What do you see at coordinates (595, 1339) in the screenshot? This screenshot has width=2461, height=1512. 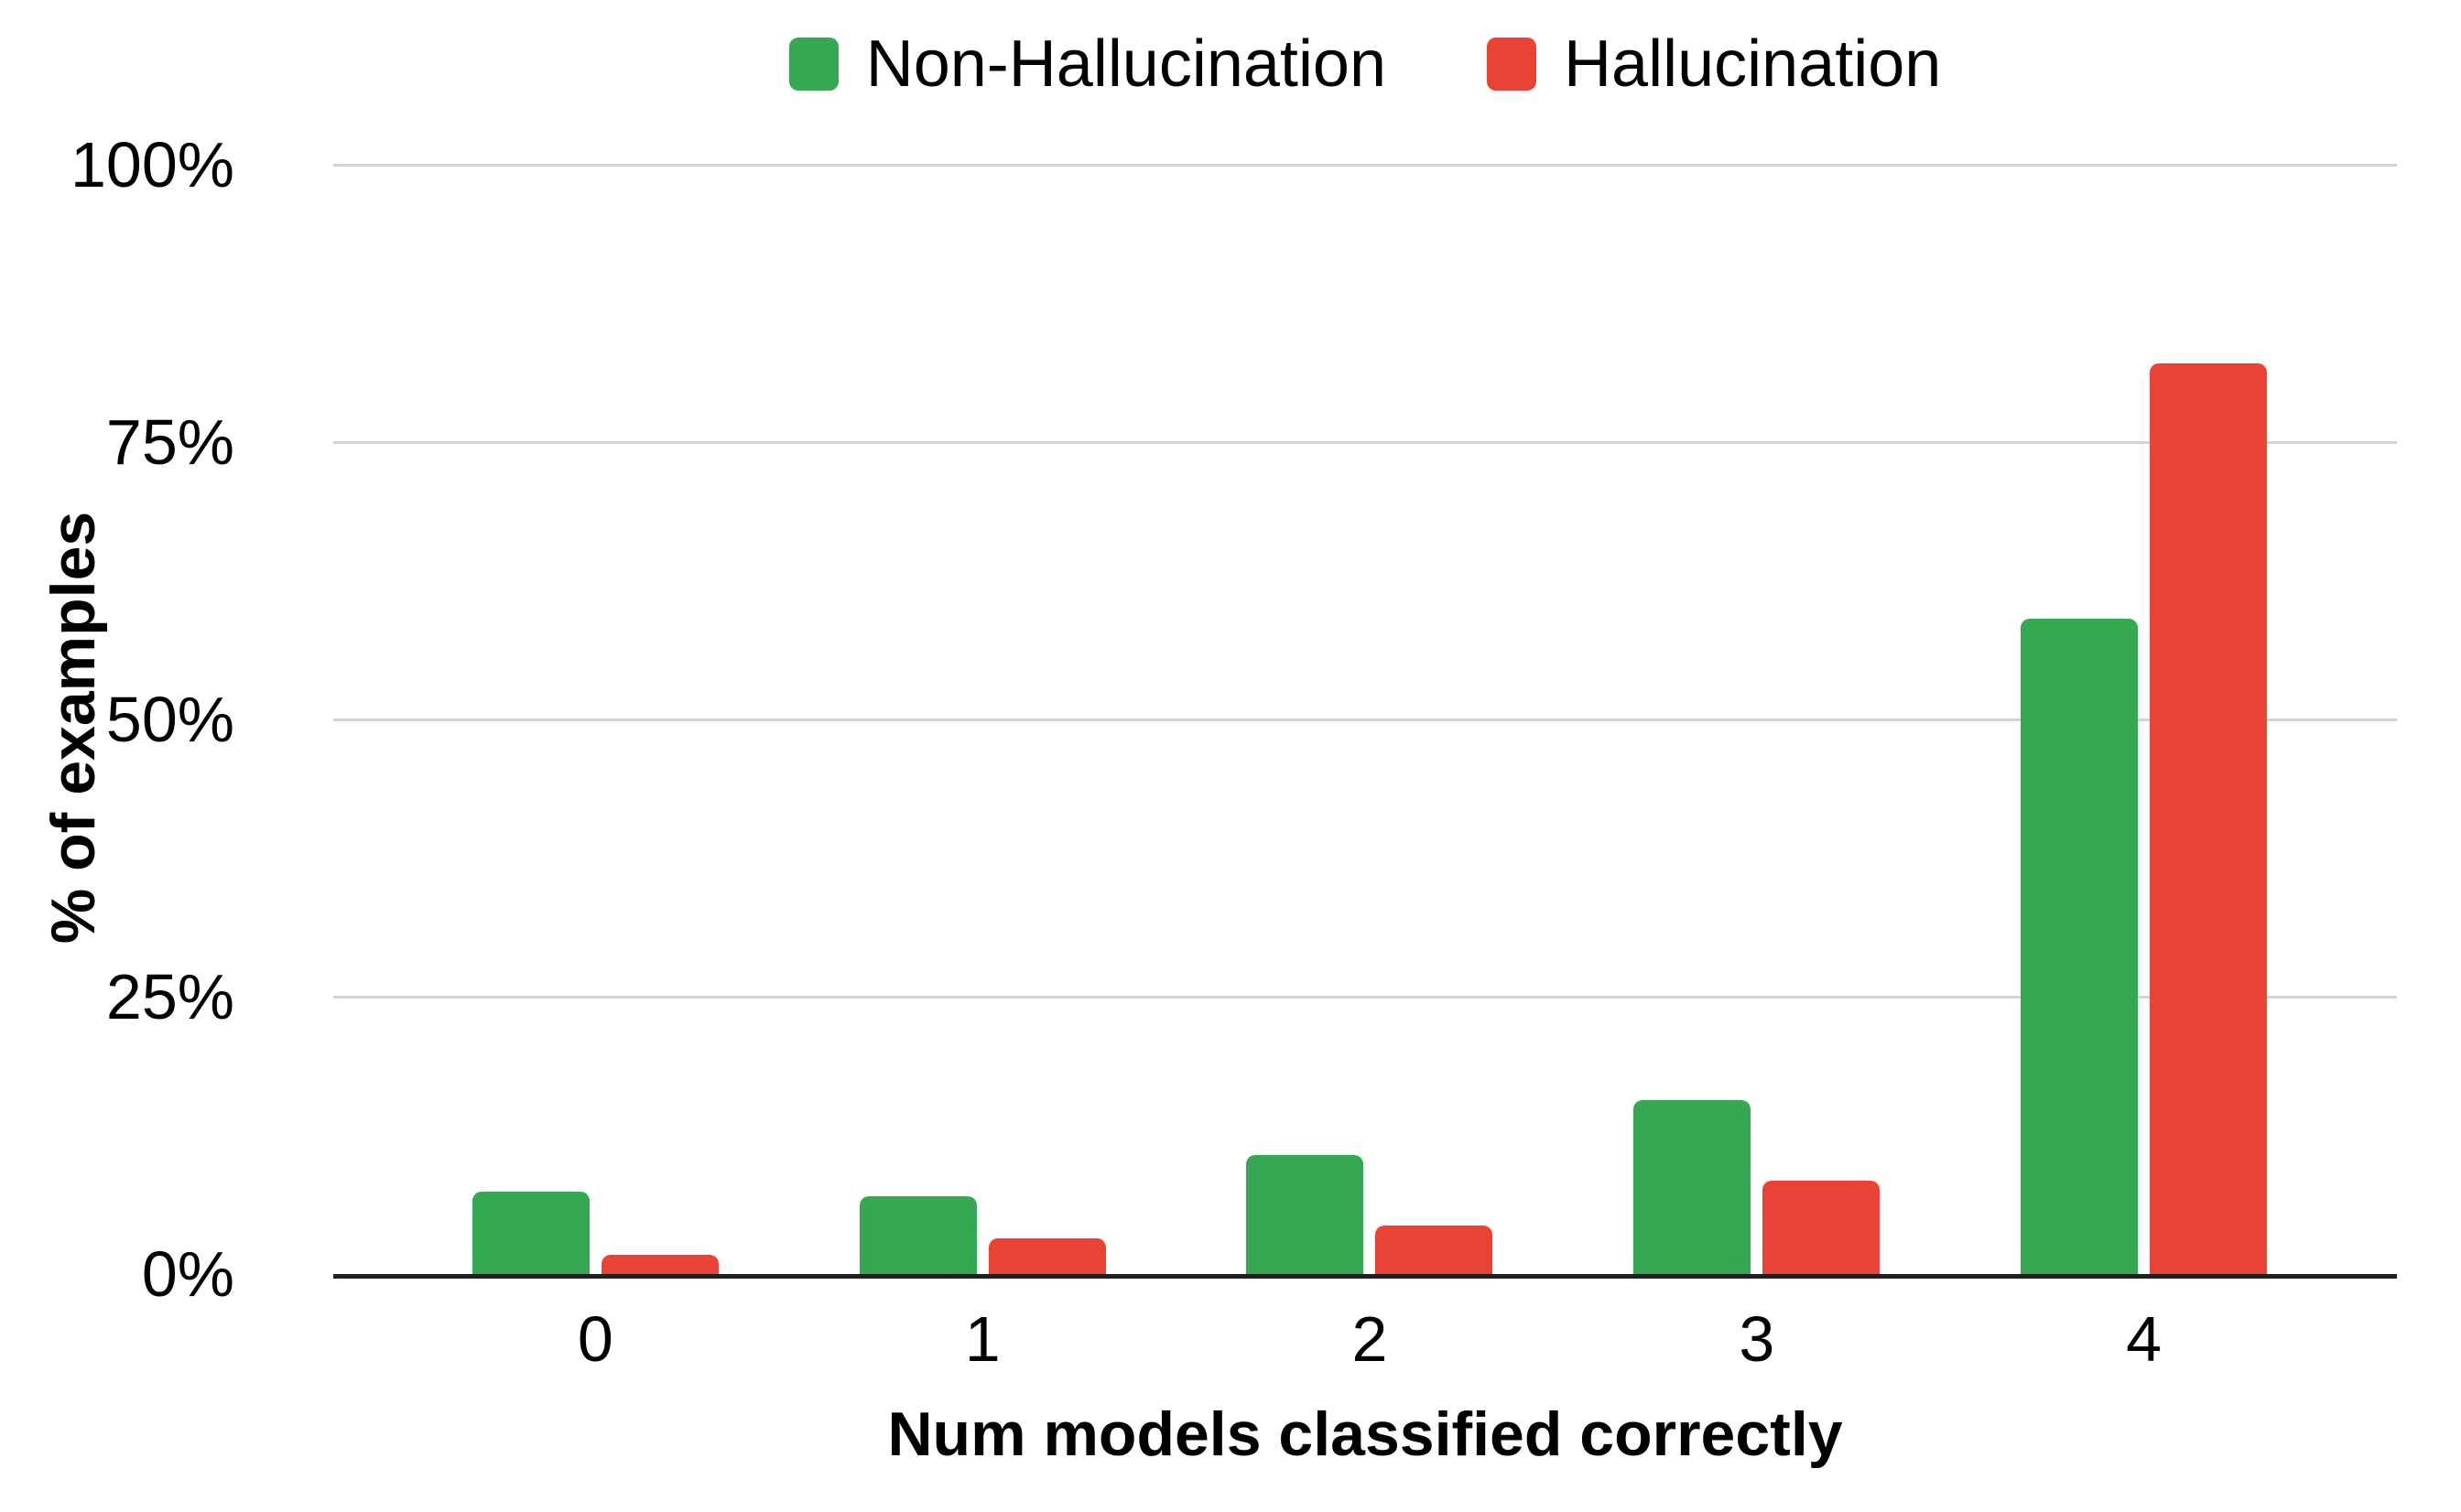 I see `x-tick-label-0: 0` at bounding box center [595, 1339].